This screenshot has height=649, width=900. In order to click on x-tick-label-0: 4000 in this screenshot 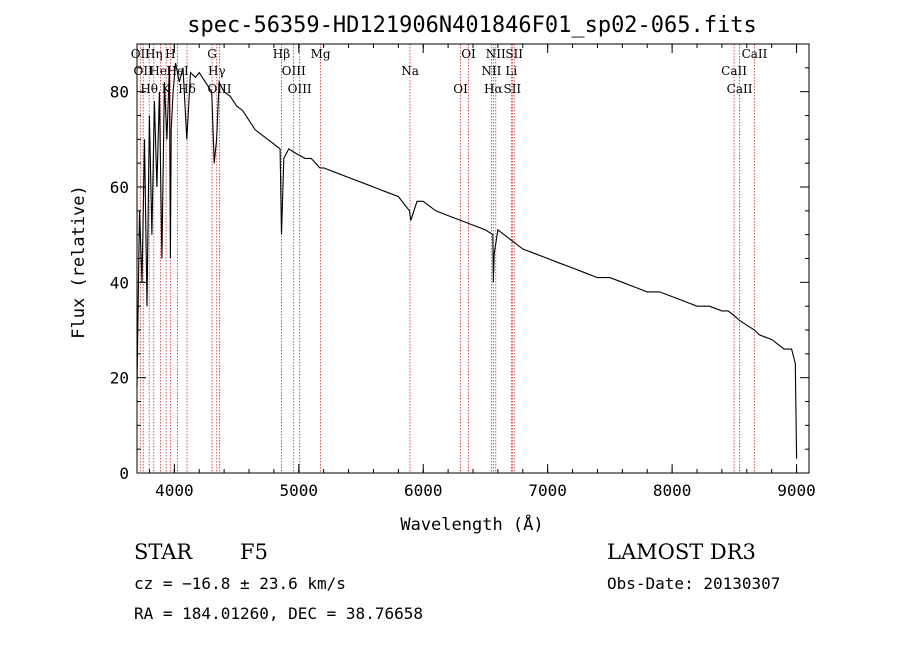, I will do `click(174, 490)`.